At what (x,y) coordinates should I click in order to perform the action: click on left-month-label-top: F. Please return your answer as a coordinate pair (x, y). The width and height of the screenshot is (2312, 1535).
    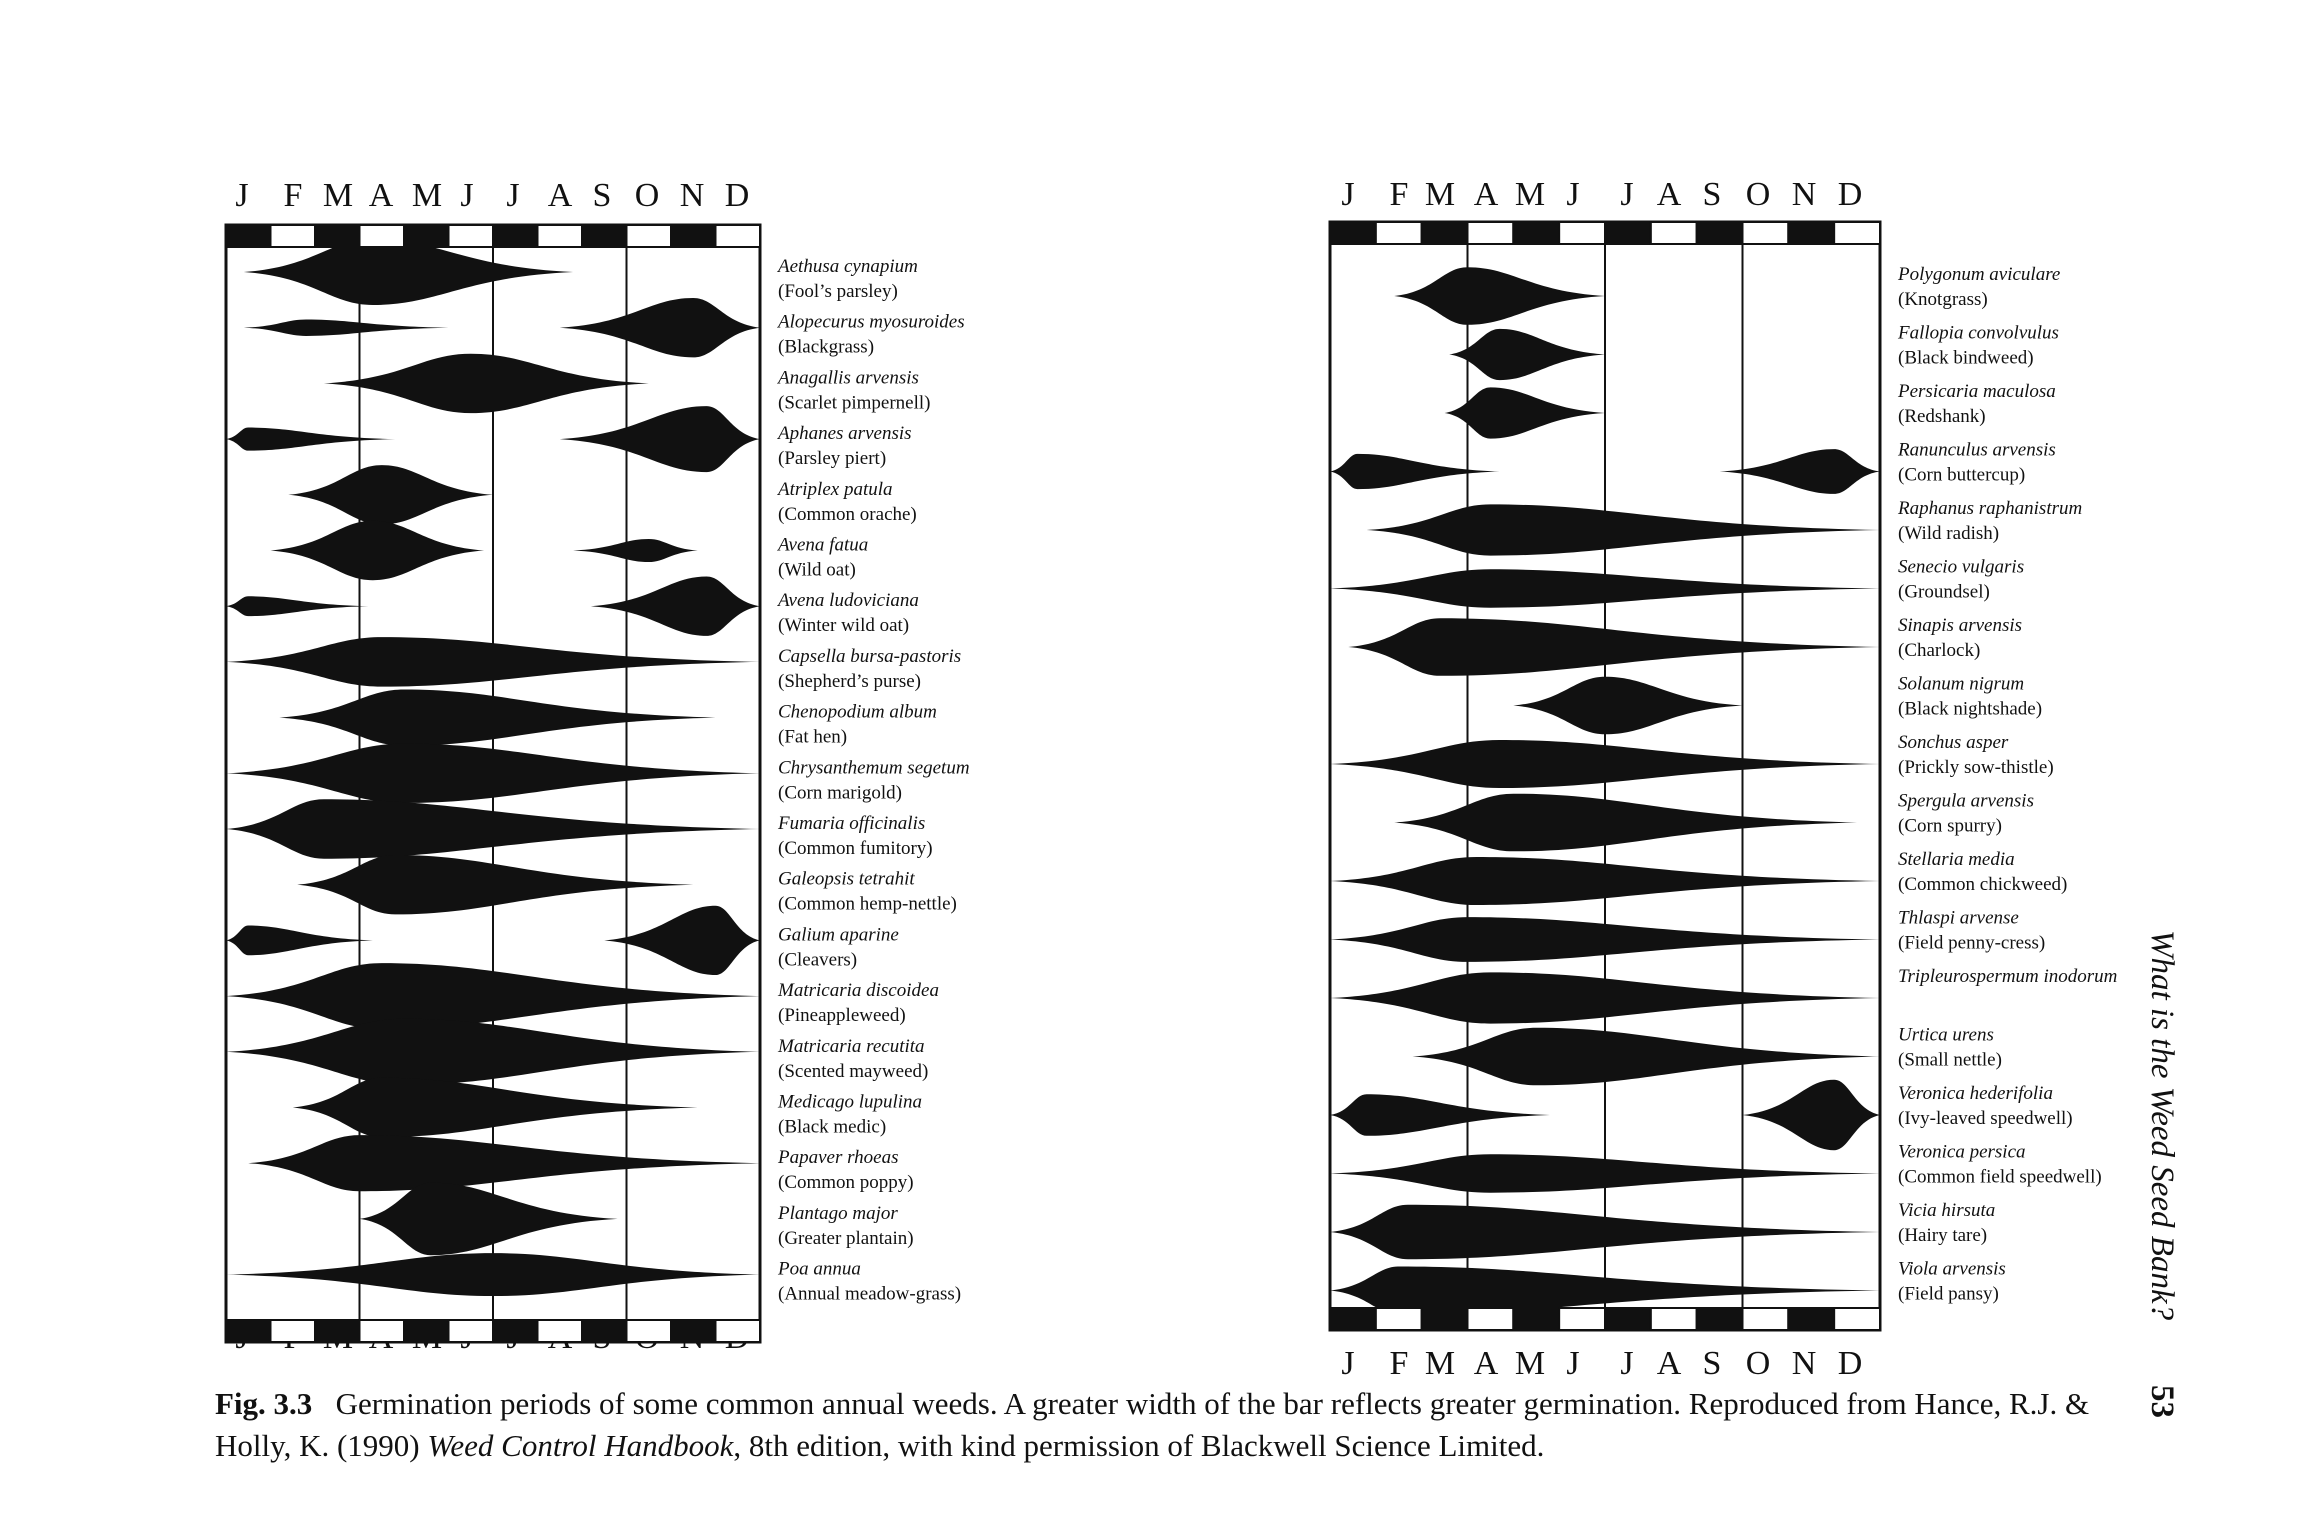
    Looking at the image, I should click on (293, 195).